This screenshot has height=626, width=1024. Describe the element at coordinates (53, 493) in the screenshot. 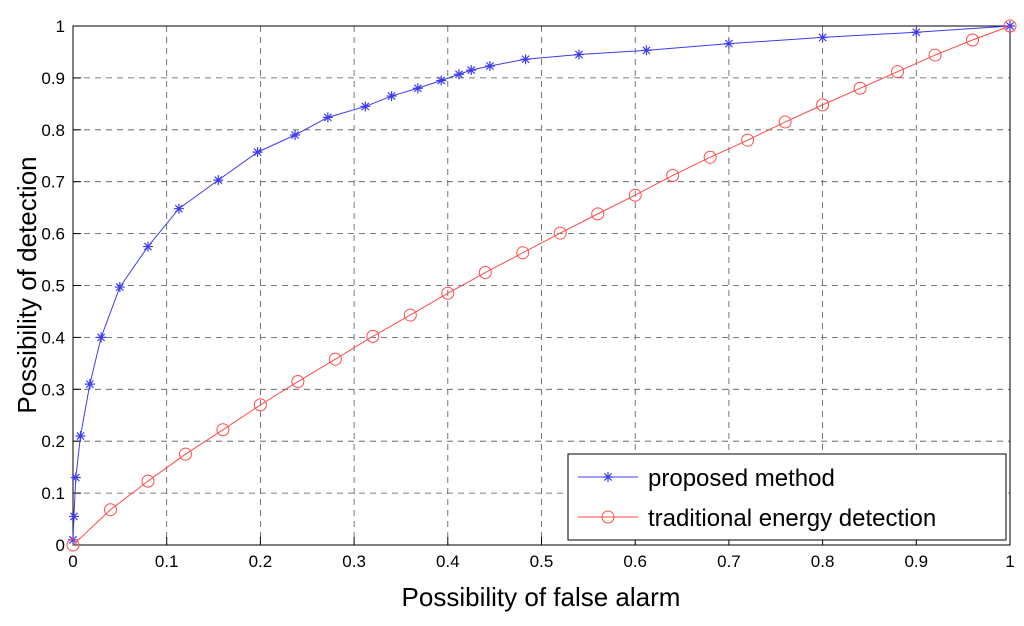

I see `y-tick-label: 0.1` at that location.